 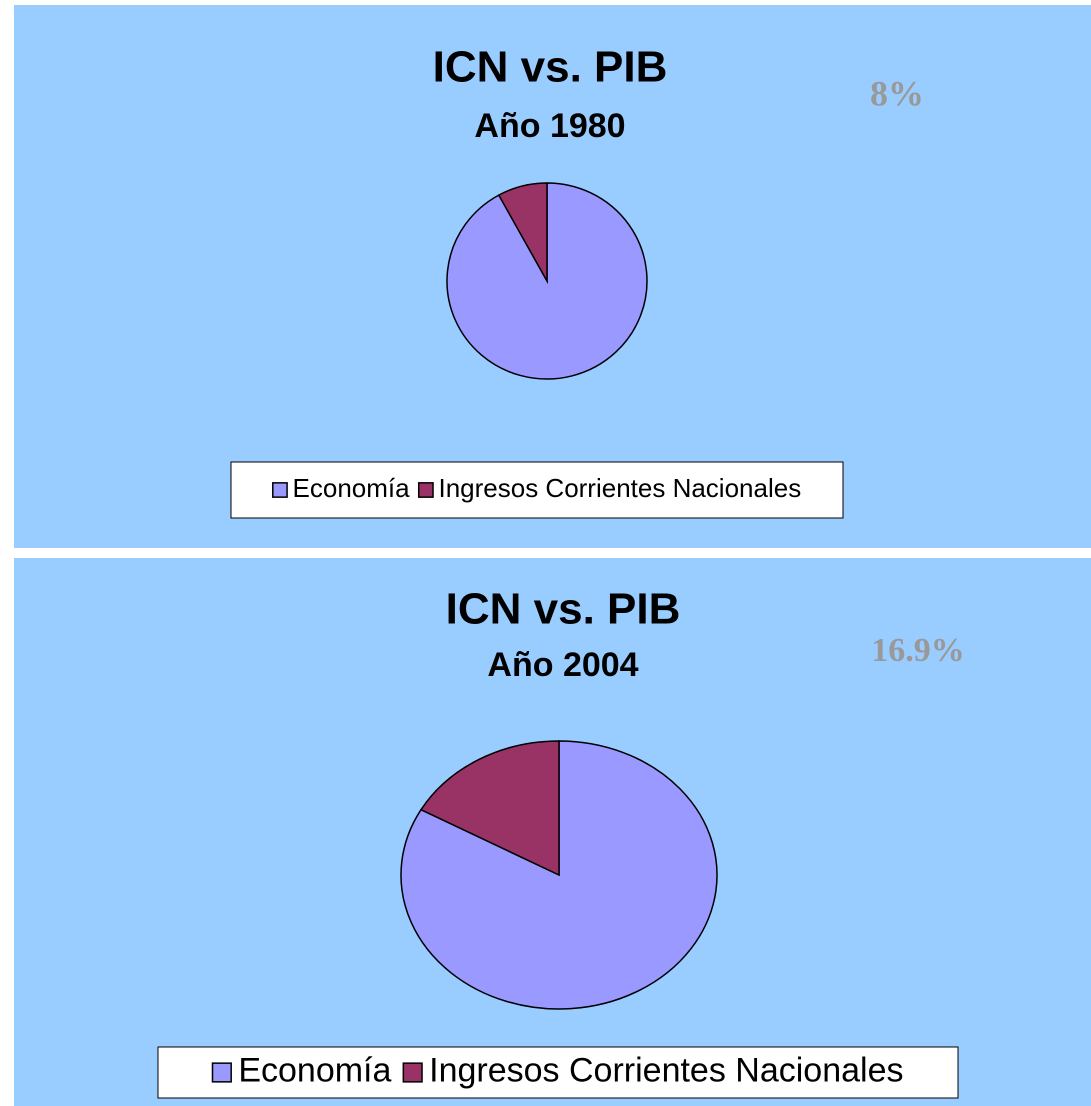 I want to click on data-label: 8%, so click(x=897, y=93).